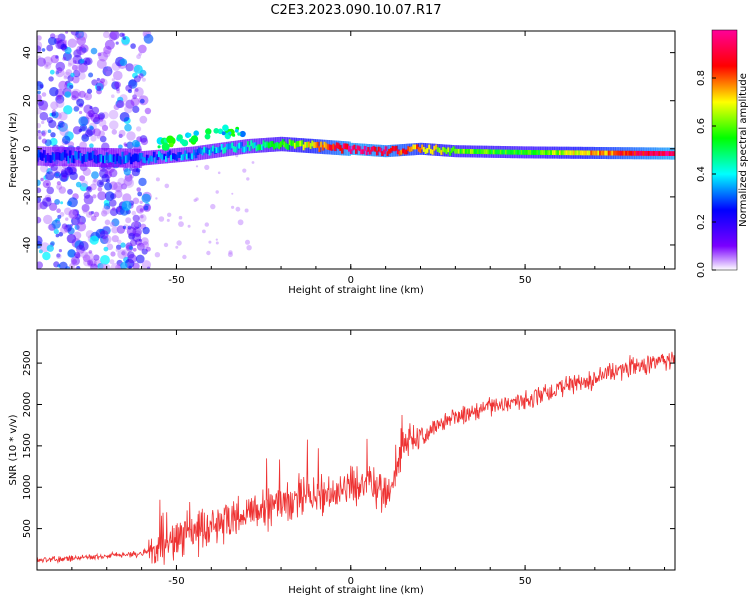 Image resolution: width=750 pixels, height=600 pixels. I want to click on burst-blob, so click(179, 137).